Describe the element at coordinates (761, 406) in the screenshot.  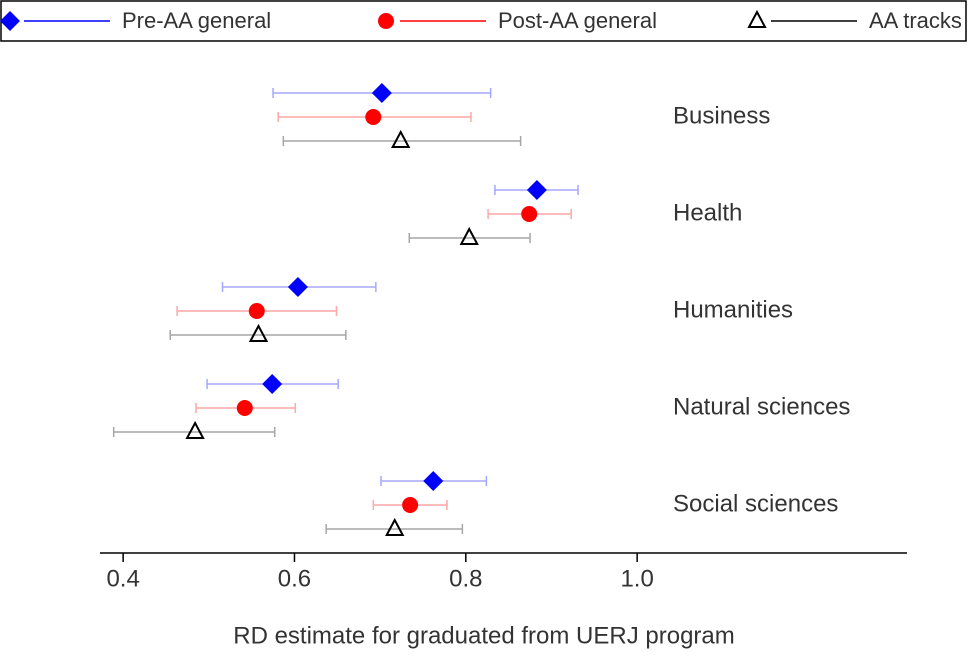
I see `category-label: Natural sciences` at that location.